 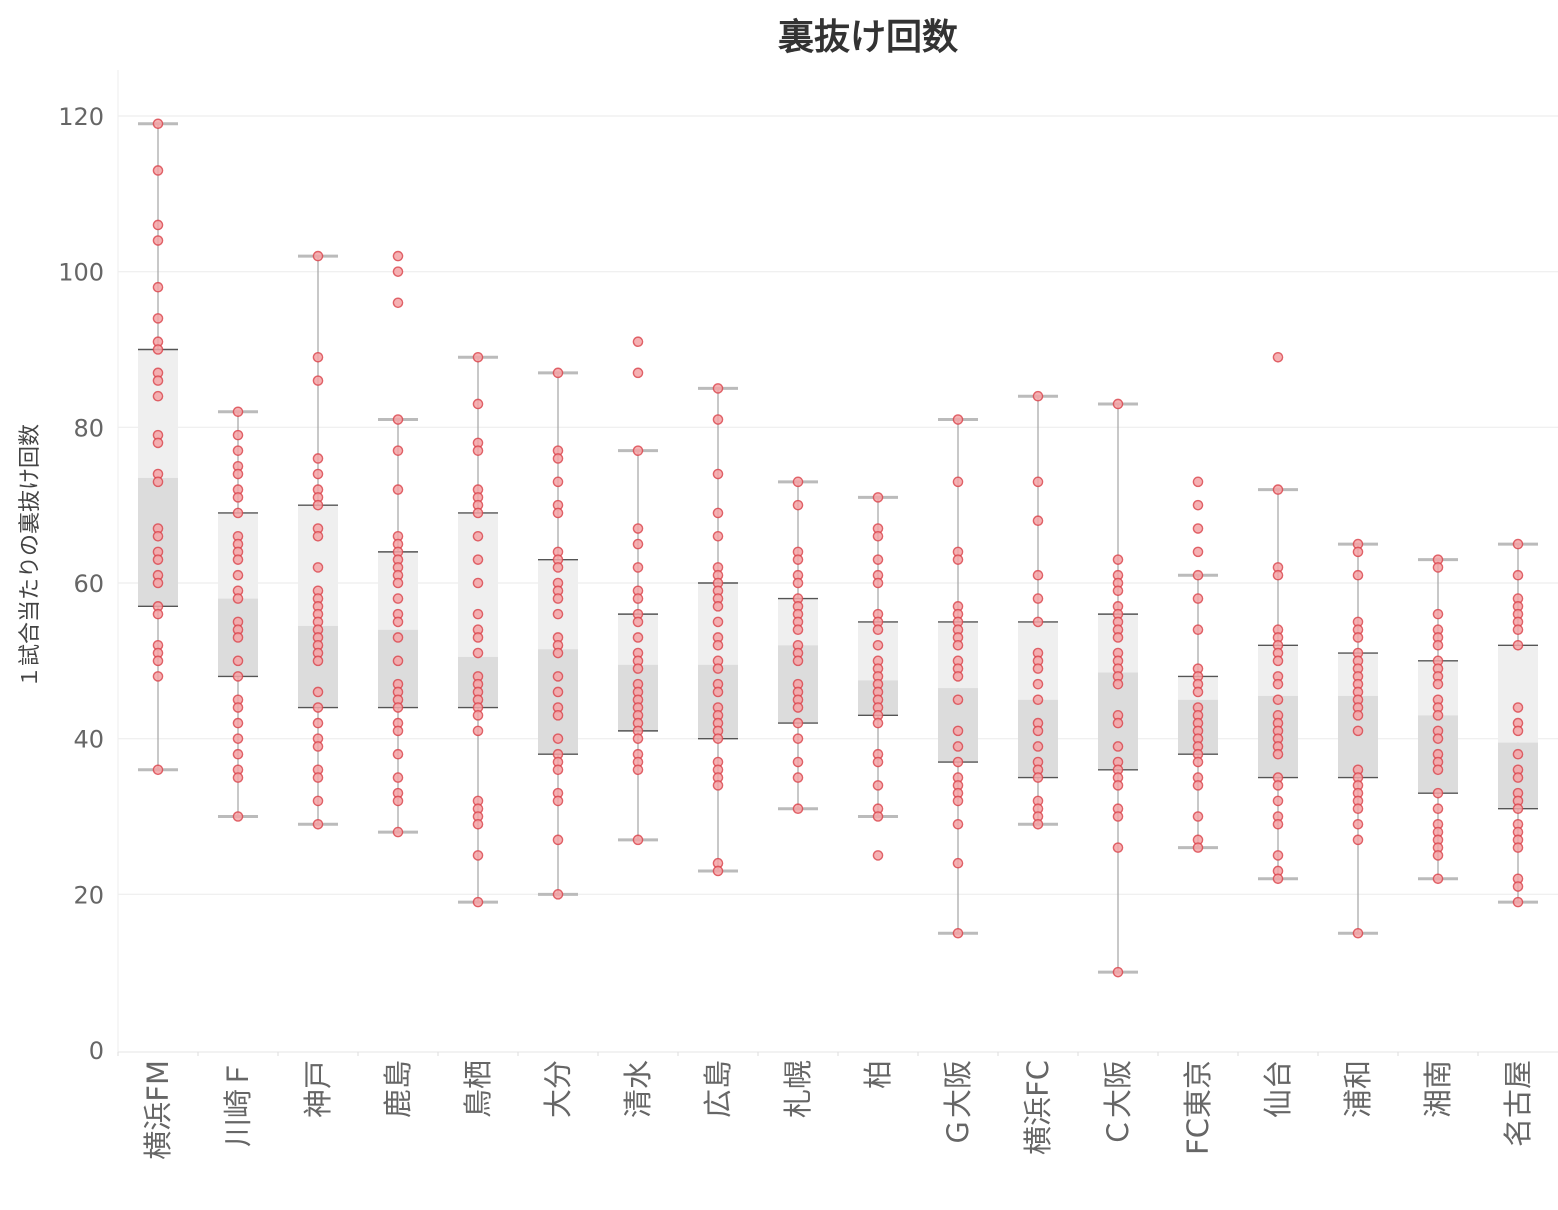 I want to click on x-tick-label: 名古屋, so click(x=1518, y=1103).